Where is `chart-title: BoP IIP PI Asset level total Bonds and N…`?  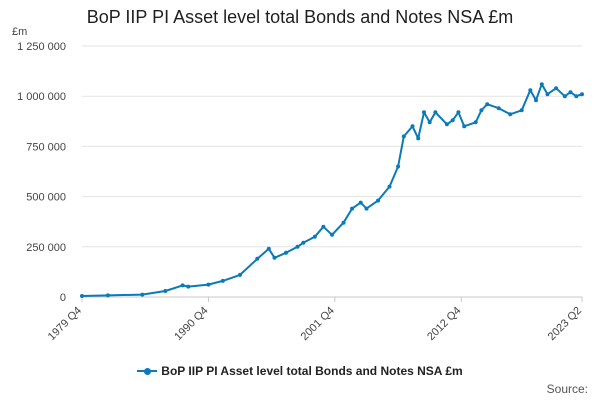
chart-title: BoP IIP PI Asset level total Bonds and N… is located at coordinates (300, 17).